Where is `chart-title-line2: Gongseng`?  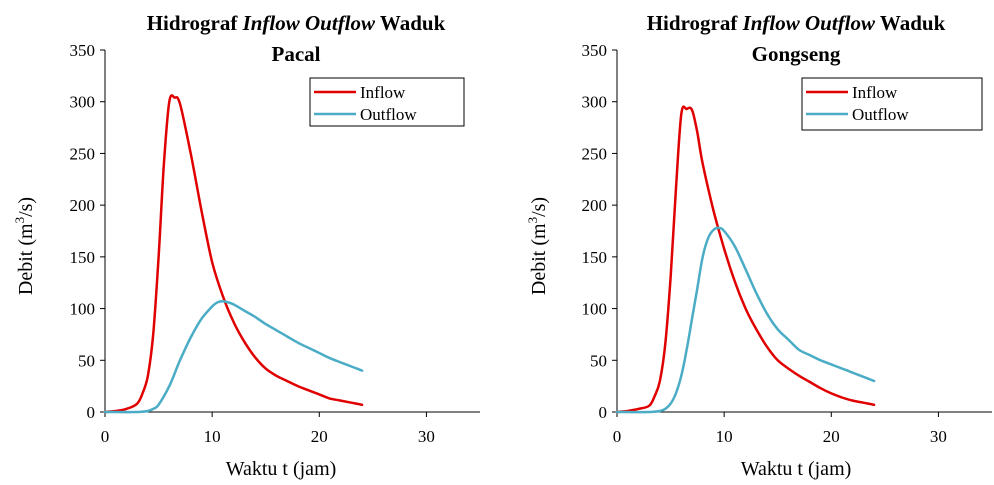 chart-title-line2: Gongseng is located at coordinates (796, 54).